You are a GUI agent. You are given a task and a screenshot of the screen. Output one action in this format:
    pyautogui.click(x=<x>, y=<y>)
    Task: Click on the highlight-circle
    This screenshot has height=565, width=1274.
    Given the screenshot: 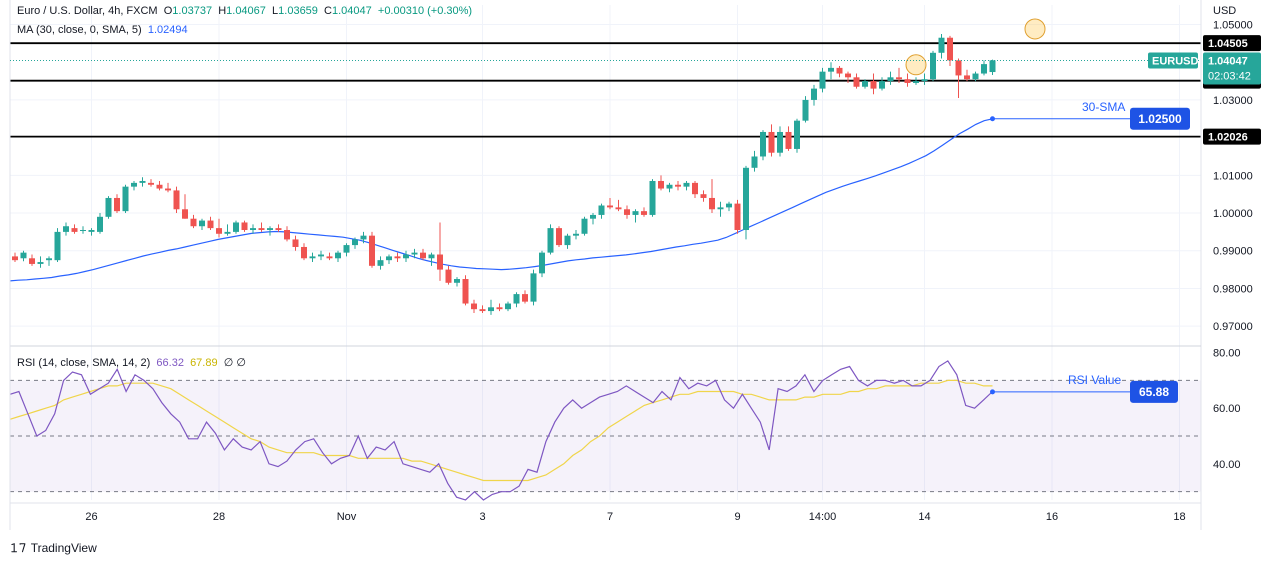 What is the action you would take?
    pyautogui.click(x=916, y=65)
    